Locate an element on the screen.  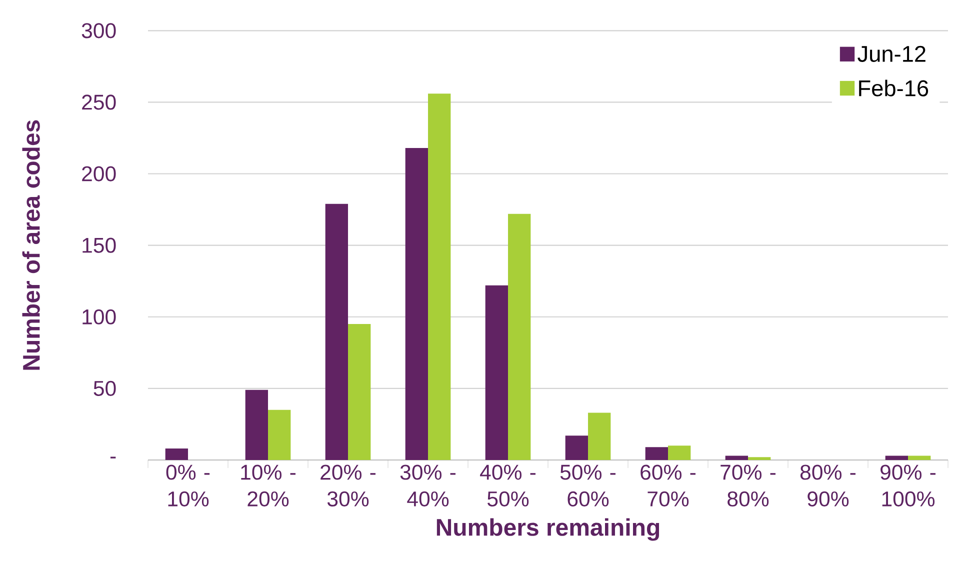
x-axis-title: Numbers remaining is located at coordinates (548, 529).